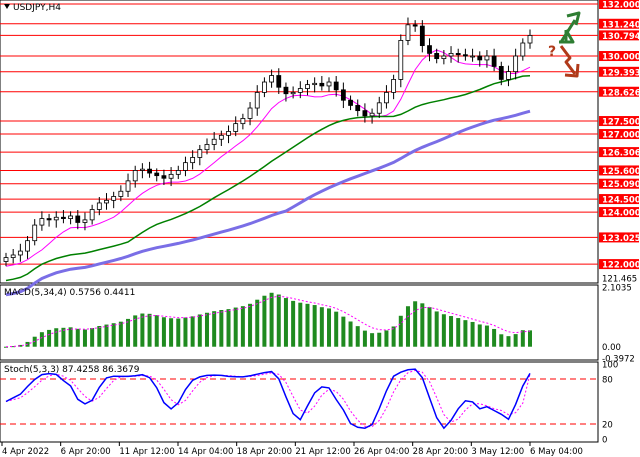  What do you see at coordinates (268, 320) in the screenshot?
I see `macd-histogram` at bounding box center [268, 320].